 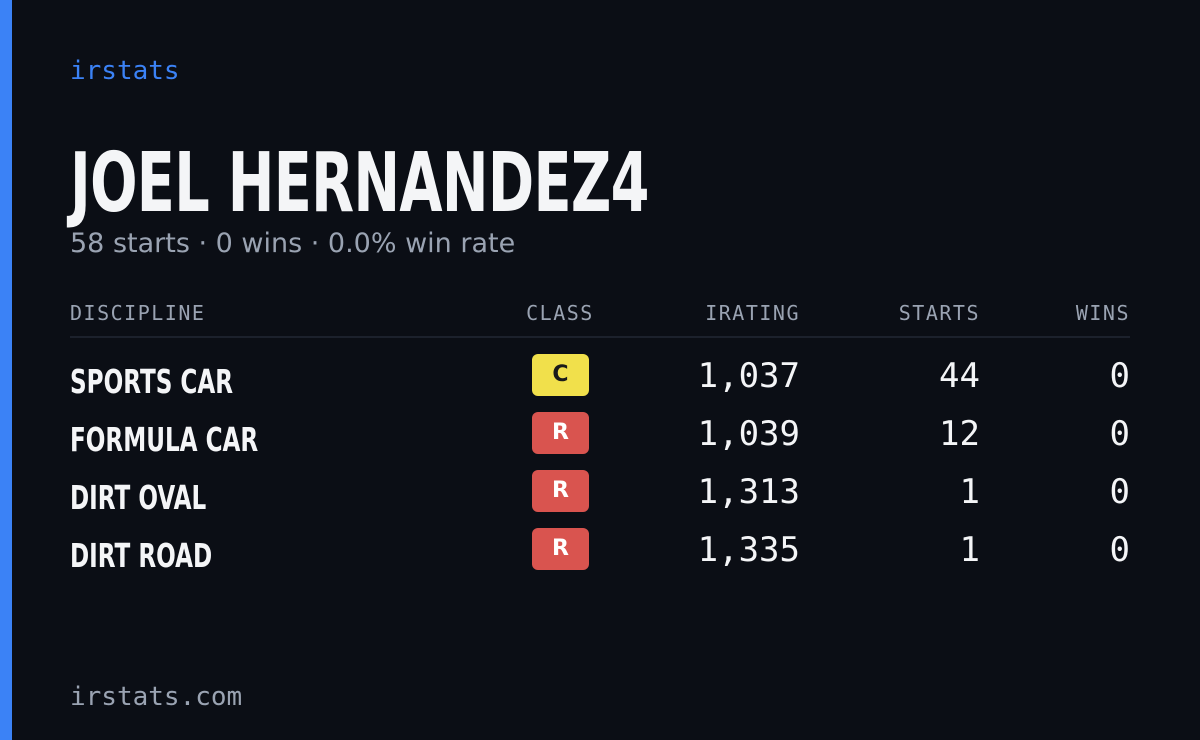 What do you see at coordinates (748, 550) in the screenshot?
I see `irating: 1,335` at bounding box center [748, 550].